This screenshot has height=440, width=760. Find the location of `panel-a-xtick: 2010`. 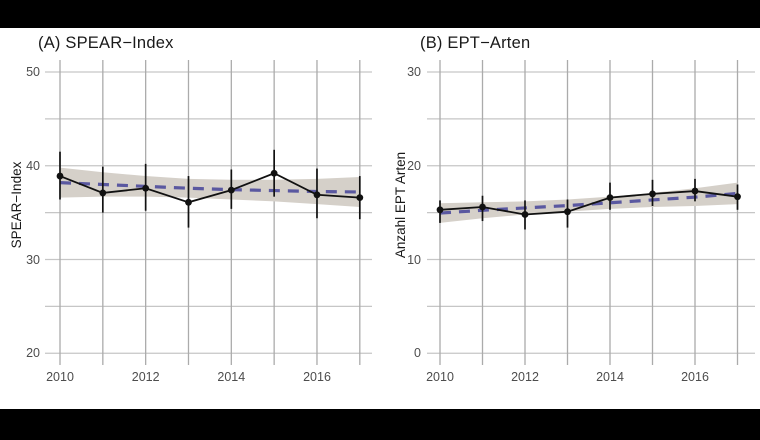

panel-a-xtick: 2010 is located at coordinates (60, 377).